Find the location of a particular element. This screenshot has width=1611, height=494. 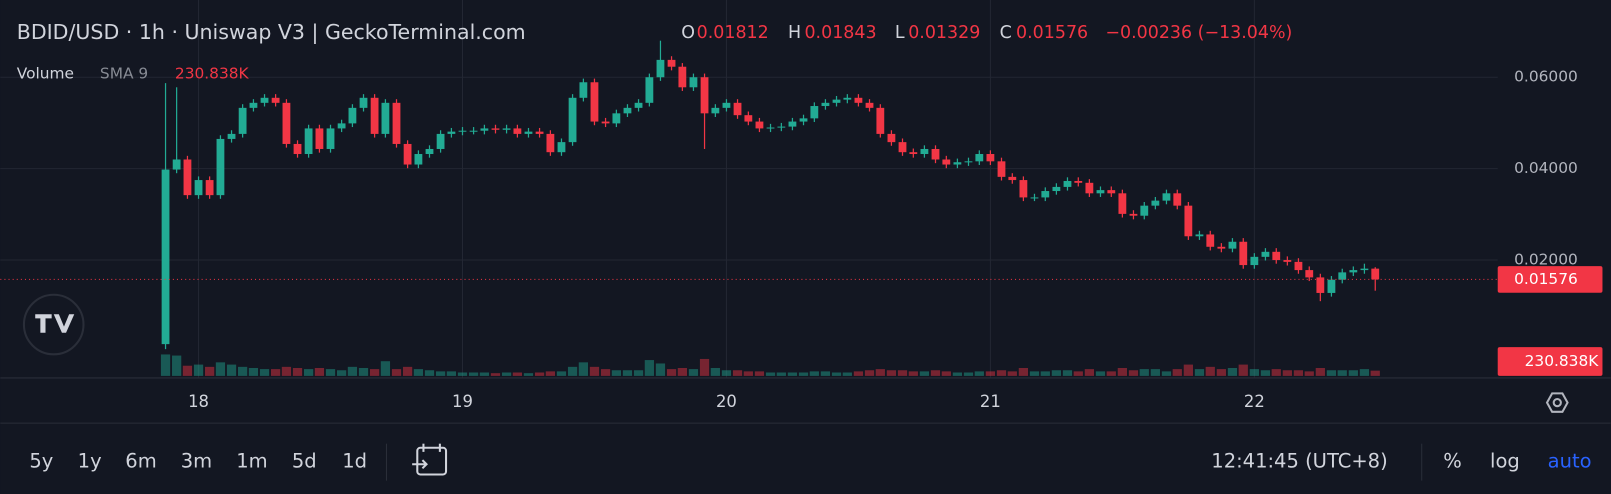

range-button: 6m is located at coordinates (140, 461).